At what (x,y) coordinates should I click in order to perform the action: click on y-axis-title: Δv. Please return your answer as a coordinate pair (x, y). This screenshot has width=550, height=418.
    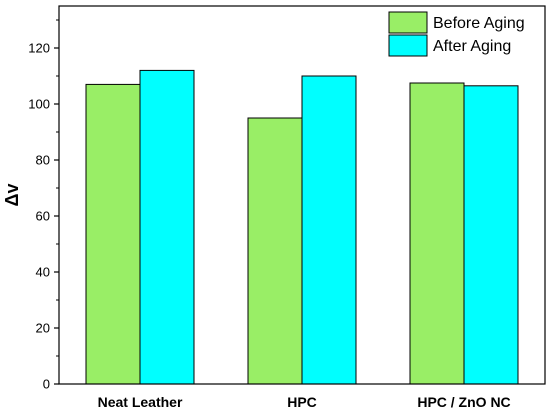
    Looking at the image, I should click on (12, 195).